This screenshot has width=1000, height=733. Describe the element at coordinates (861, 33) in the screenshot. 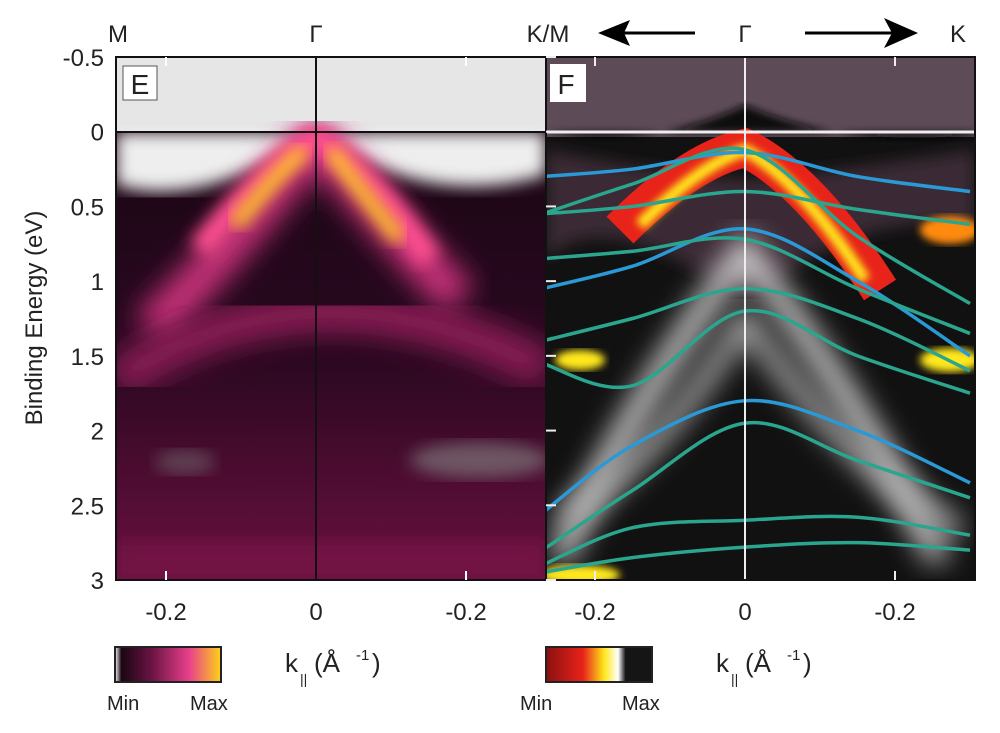

I see `right-arrow-icon` at that location.